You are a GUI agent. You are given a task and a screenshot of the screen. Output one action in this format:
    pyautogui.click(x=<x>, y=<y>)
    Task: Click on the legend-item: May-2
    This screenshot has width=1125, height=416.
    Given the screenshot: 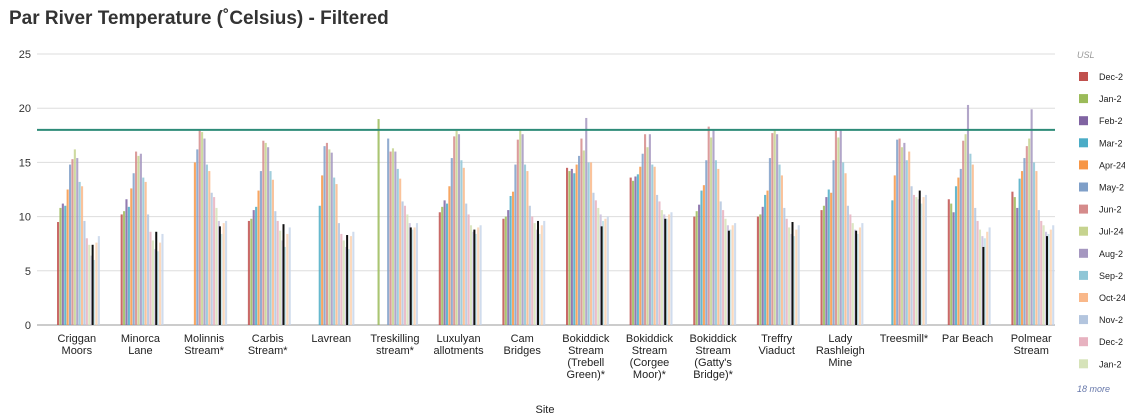 What is the action you would take?
    pyautogui.click(x=1101, y=187)
    